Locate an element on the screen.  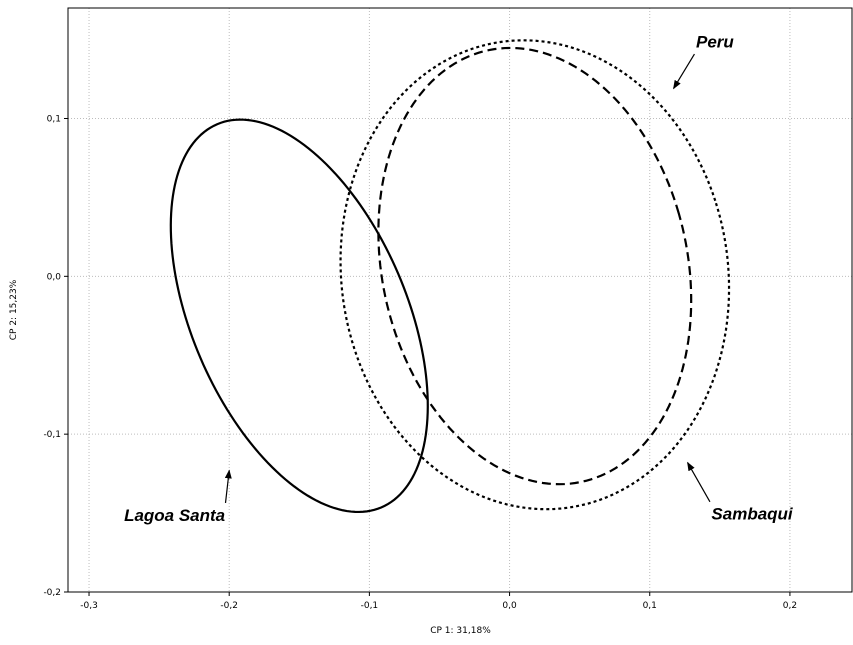
label-peru: Peru is located at coordinates (715, 41).